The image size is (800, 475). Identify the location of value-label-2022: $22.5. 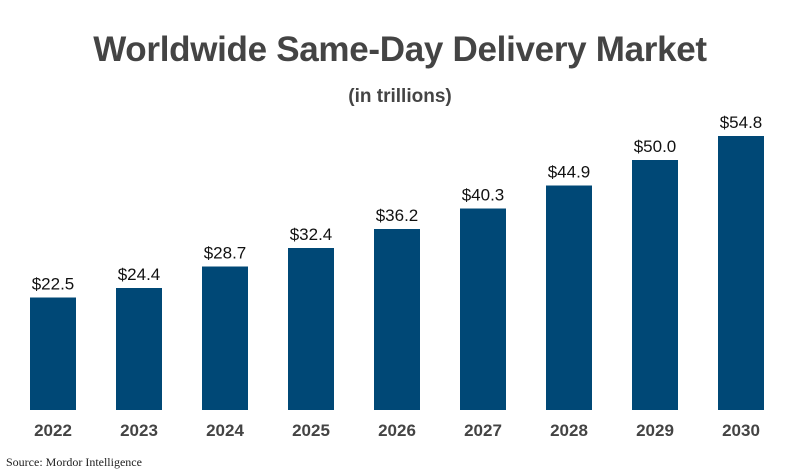
(53, 284).